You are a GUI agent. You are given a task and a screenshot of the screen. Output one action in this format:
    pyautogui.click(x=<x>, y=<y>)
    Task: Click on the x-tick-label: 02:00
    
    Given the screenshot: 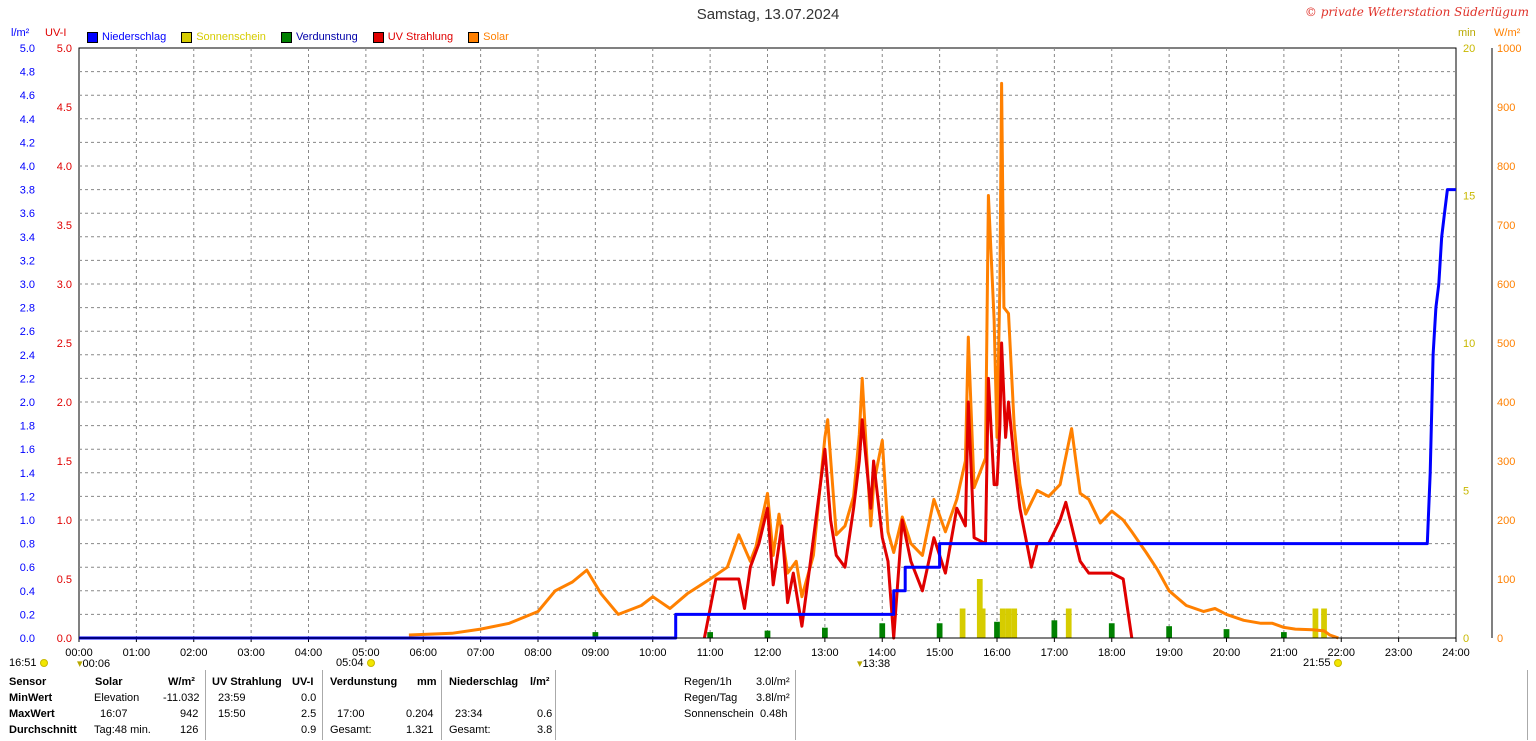 What is the action you would take?
    pyautogui.click(x=194, y=653)
    